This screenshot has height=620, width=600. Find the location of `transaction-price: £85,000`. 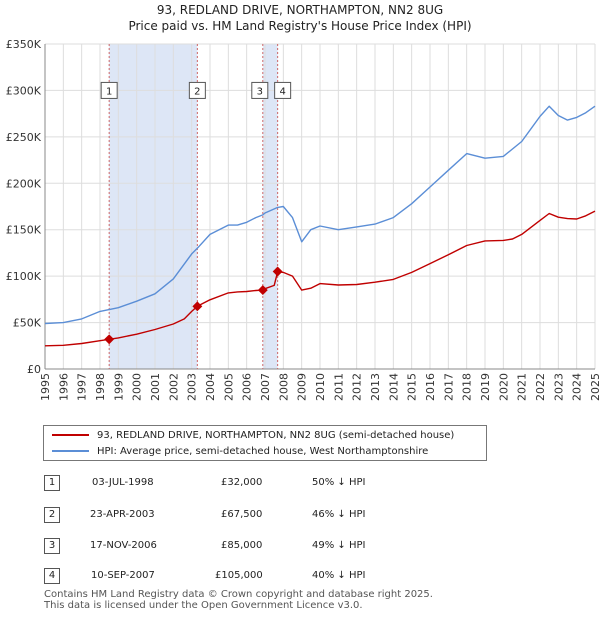

transaction-price: £85,000 is located at coordinates (242, 545).